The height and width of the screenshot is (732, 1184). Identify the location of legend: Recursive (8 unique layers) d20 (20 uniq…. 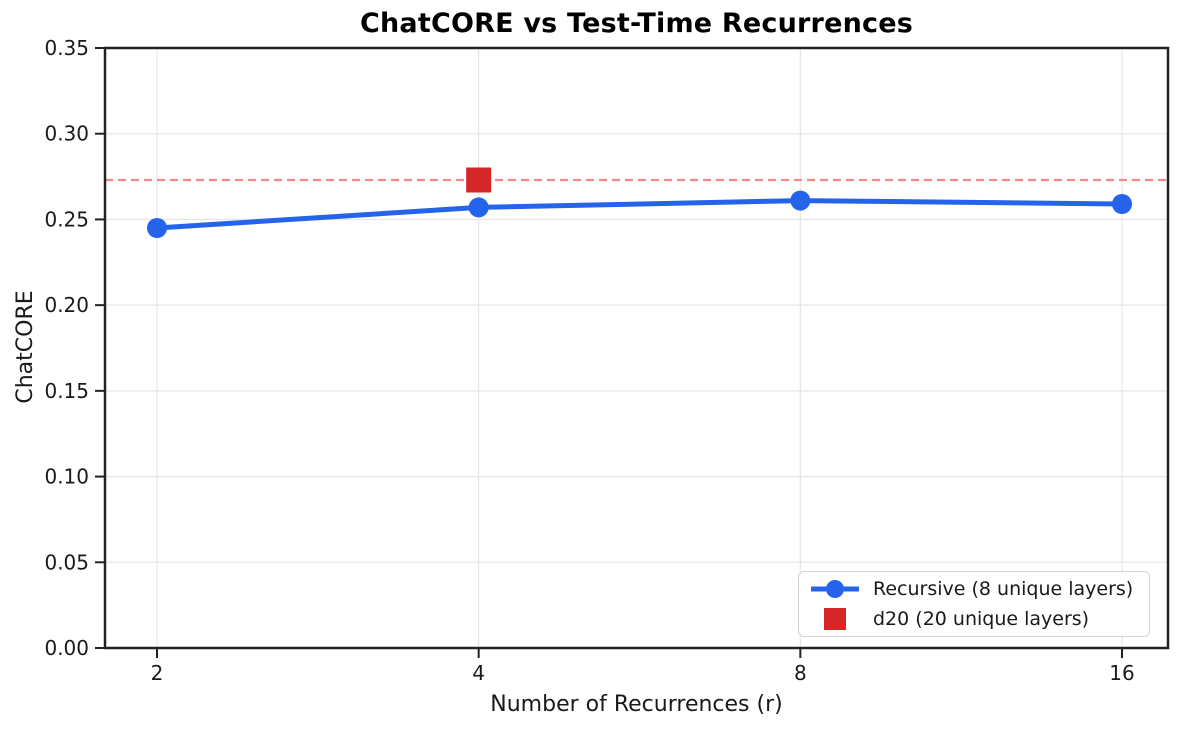
(974, 604).